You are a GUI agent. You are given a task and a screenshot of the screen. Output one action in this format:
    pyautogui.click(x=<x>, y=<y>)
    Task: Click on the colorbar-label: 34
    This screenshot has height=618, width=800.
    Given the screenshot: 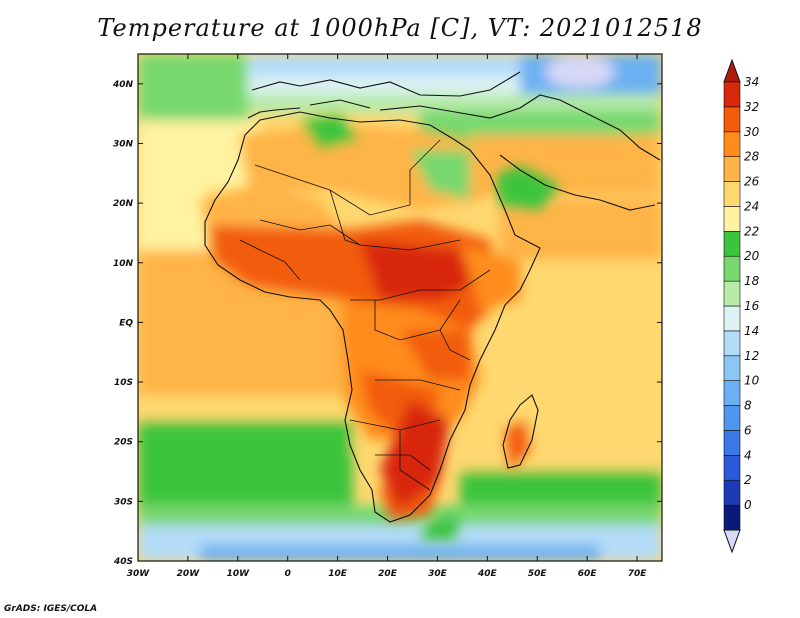 What is the action you would take?
    pyautogui.click(x=751, y=82)
    